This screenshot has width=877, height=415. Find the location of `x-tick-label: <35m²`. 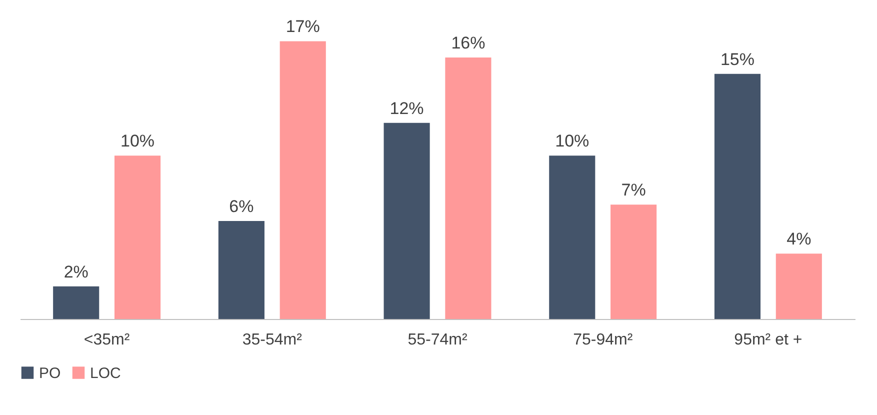

x-tick-label: <35m² is located at coordinates (107, 340).